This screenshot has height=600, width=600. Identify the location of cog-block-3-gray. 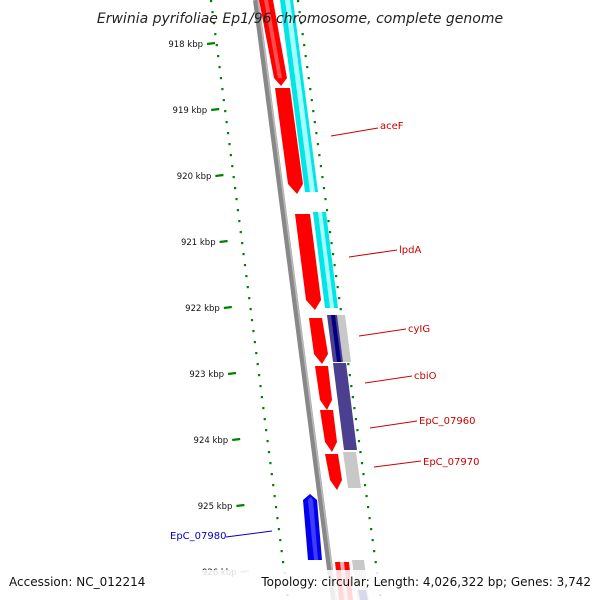
(344, 338).